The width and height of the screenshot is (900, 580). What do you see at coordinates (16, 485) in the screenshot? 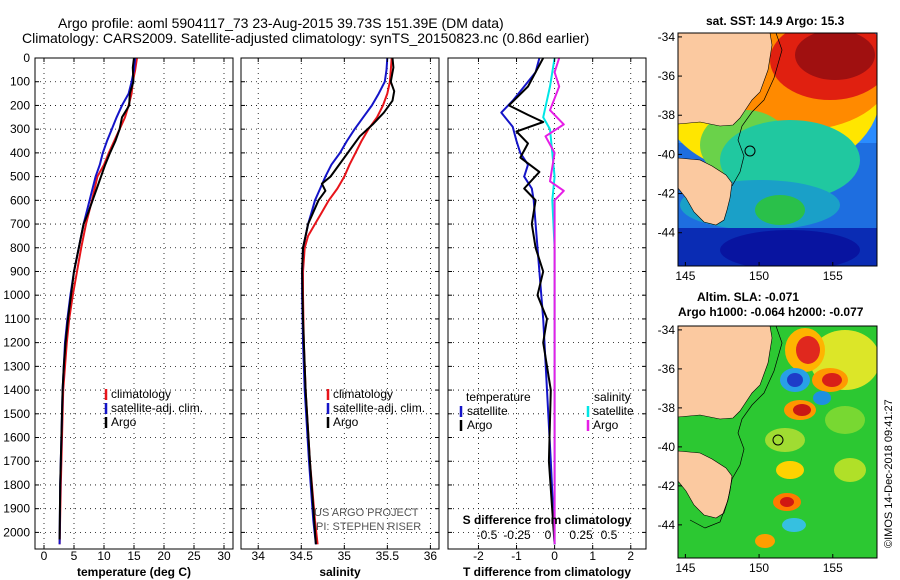
I see `y-tick-label: 1800` at bounding box center [16, 485].